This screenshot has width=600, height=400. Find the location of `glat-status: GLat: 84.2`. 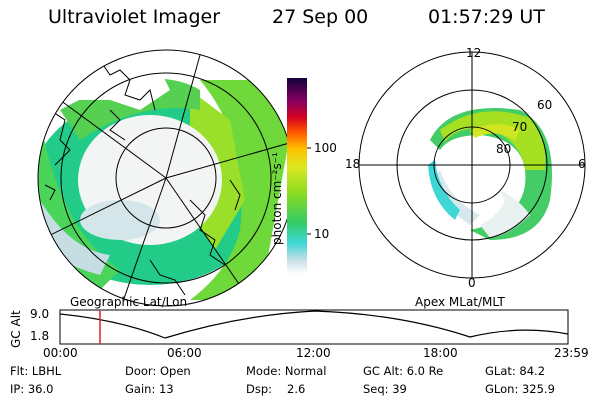

glat-status: GLat: 84.2 is located at coordinates (515, 371).